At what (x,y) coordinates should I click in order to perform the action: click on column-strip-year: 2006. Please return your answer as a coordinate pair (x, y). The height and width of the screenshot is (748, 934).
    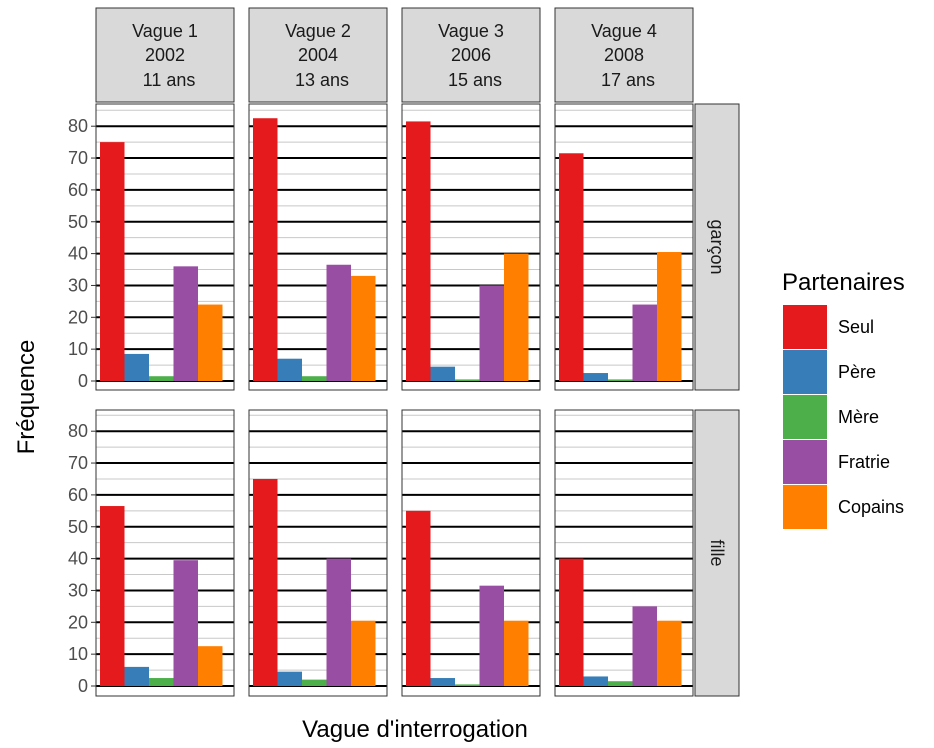
    Looking at the image, I should click on (471, 55).